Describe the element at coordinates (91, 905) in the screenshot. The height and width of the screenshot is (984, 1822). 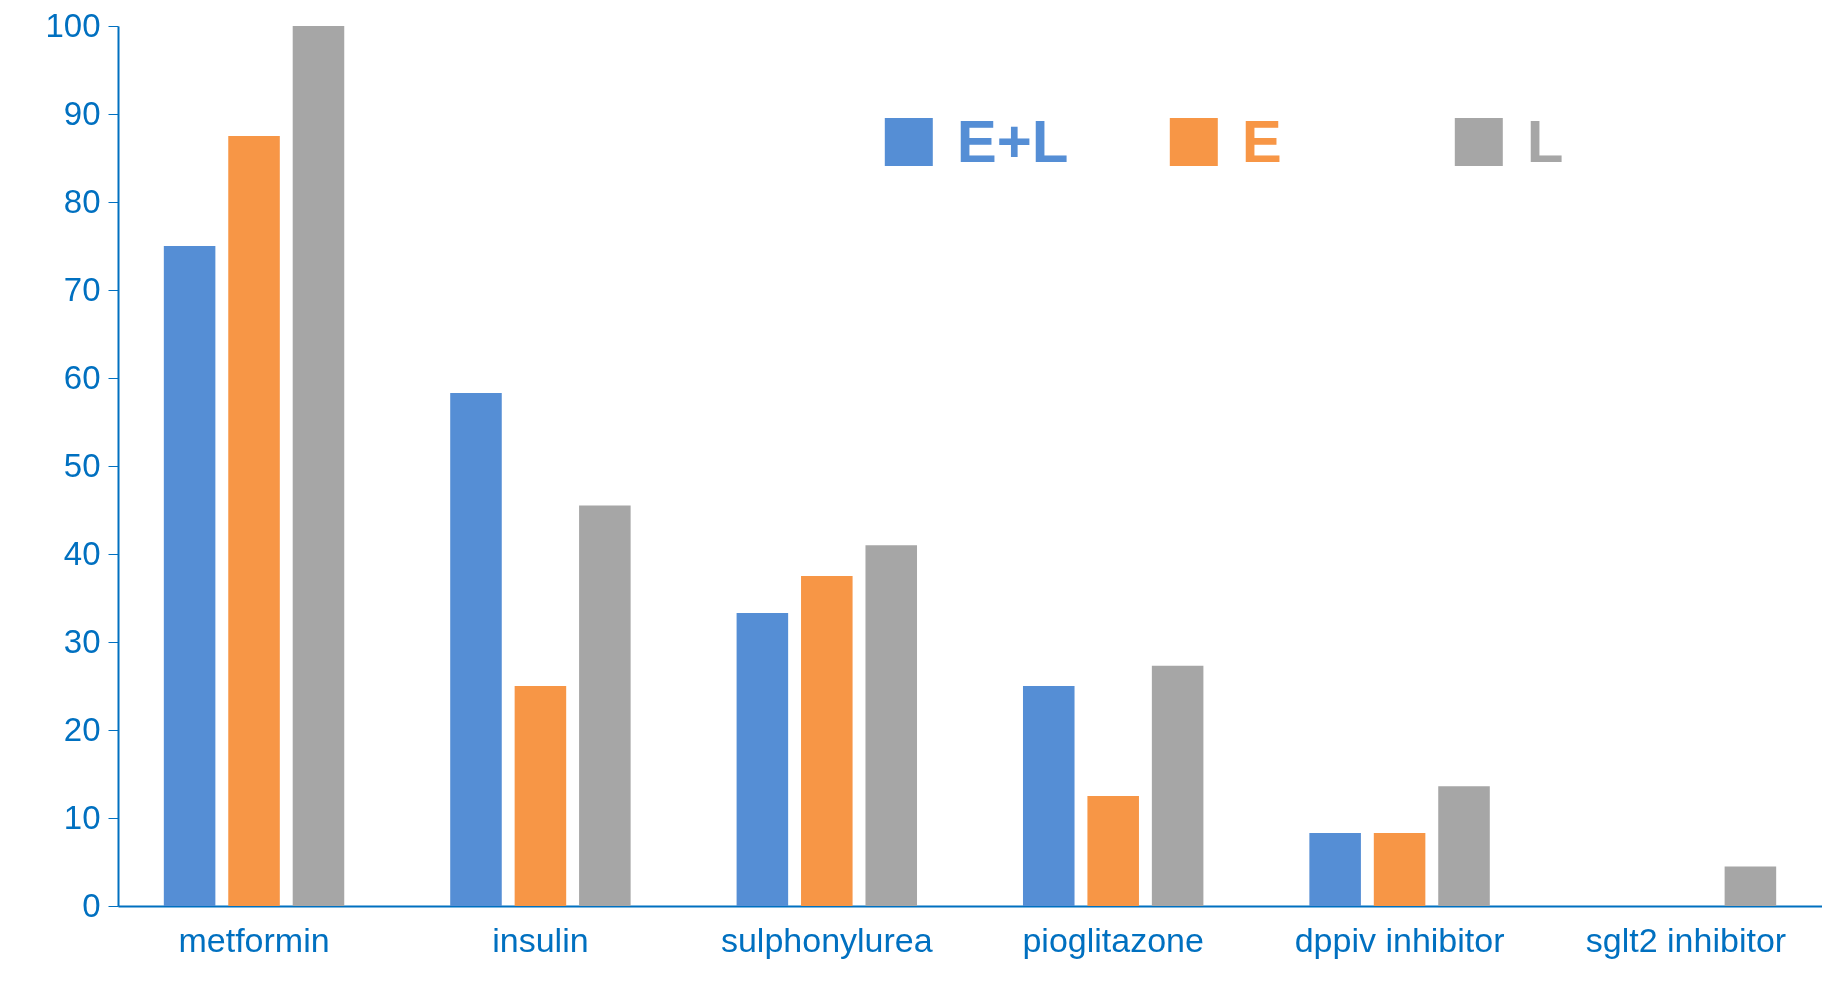
I see `y-tick-label: 0` at that location.